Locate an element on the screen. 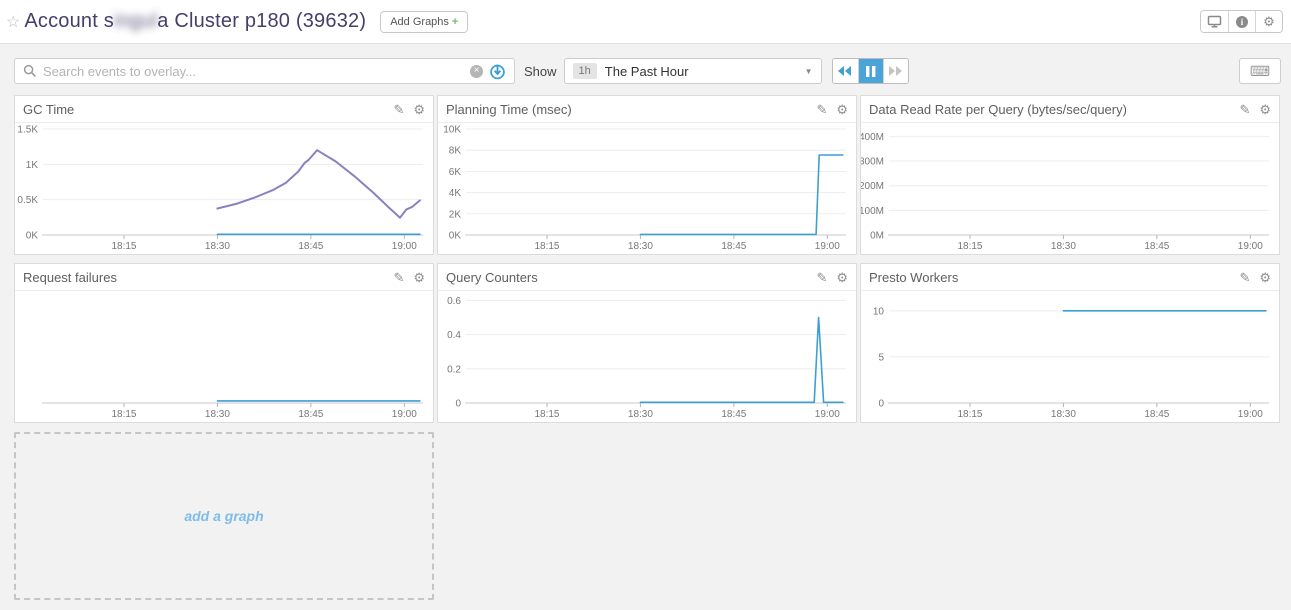 The height and width of the screenshot is (610, 1291). clear-search-icon: × is located at coordinates (476, 71).